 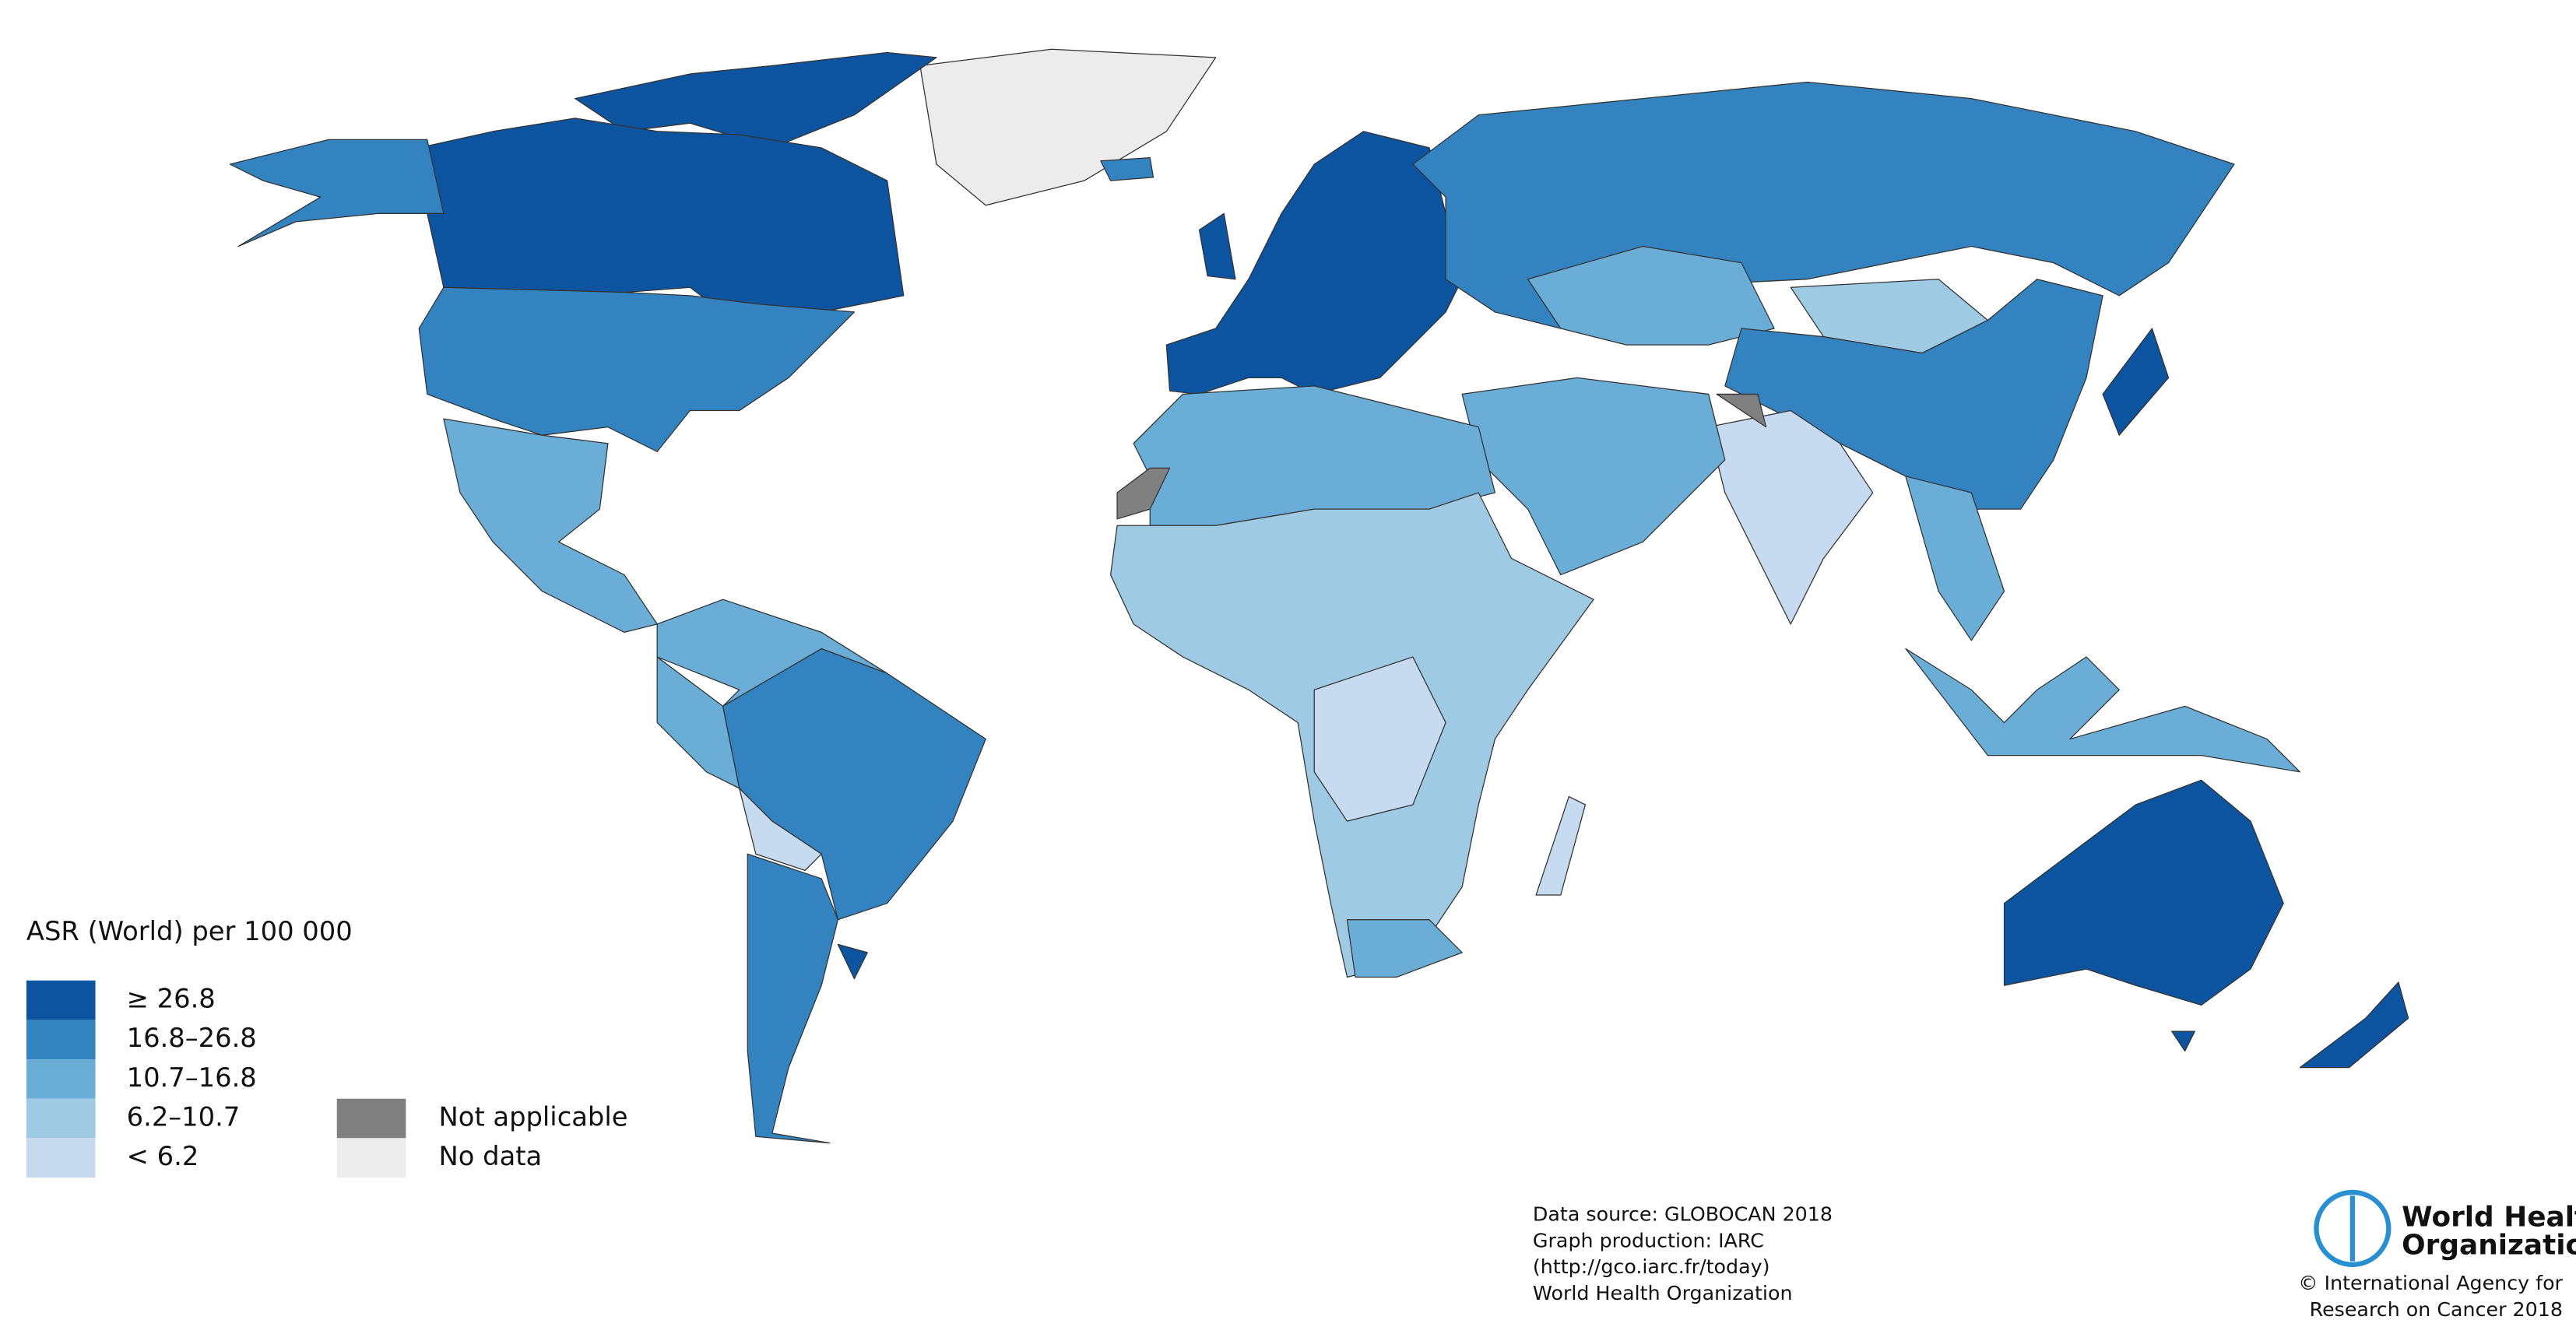 I want to click on legend-label: No data, so click(x=491, y=1156).